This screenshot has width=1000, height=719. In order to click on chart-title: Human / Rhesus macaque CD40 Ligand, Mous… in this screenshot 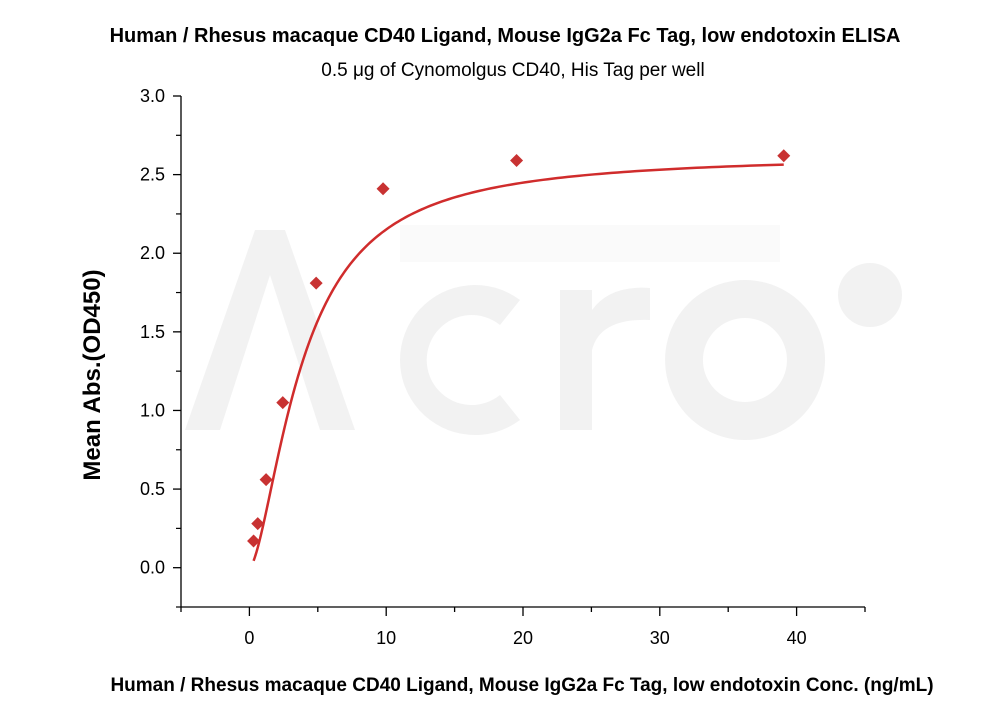, I will do `click(505, 36)`.